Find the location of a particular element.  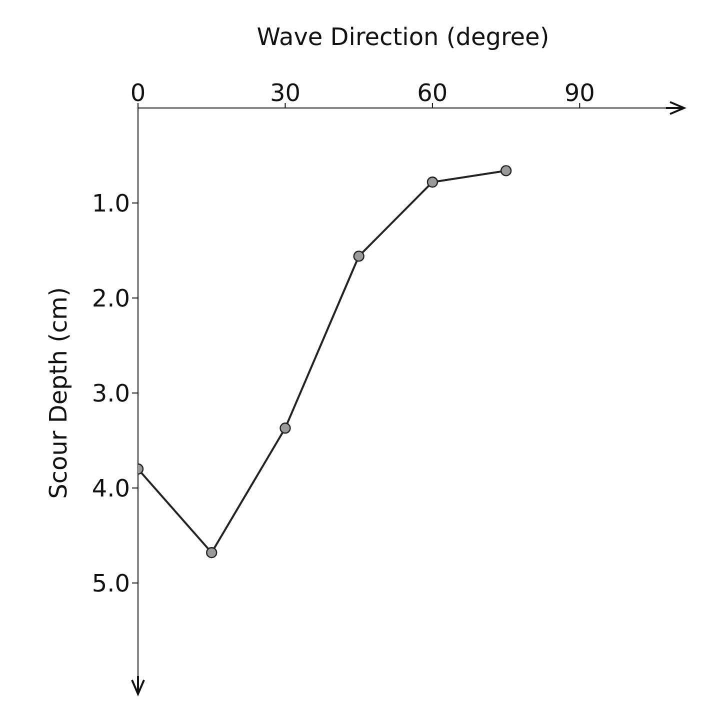

y-tick-label: 3.0 is located at coordinates (111, 394).